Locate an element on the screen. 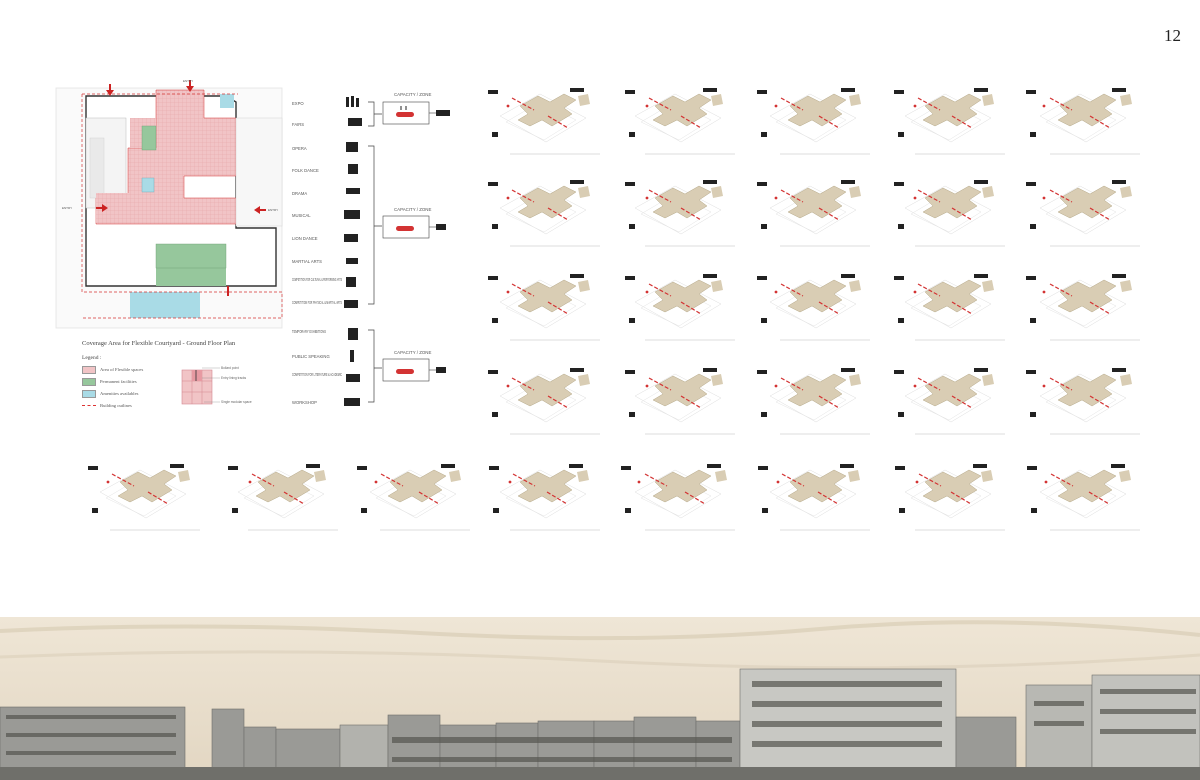 This screenshot has height=780, width=1200. grid-note-tracks: Entry lining tracks is located at coordinates (234, 378).